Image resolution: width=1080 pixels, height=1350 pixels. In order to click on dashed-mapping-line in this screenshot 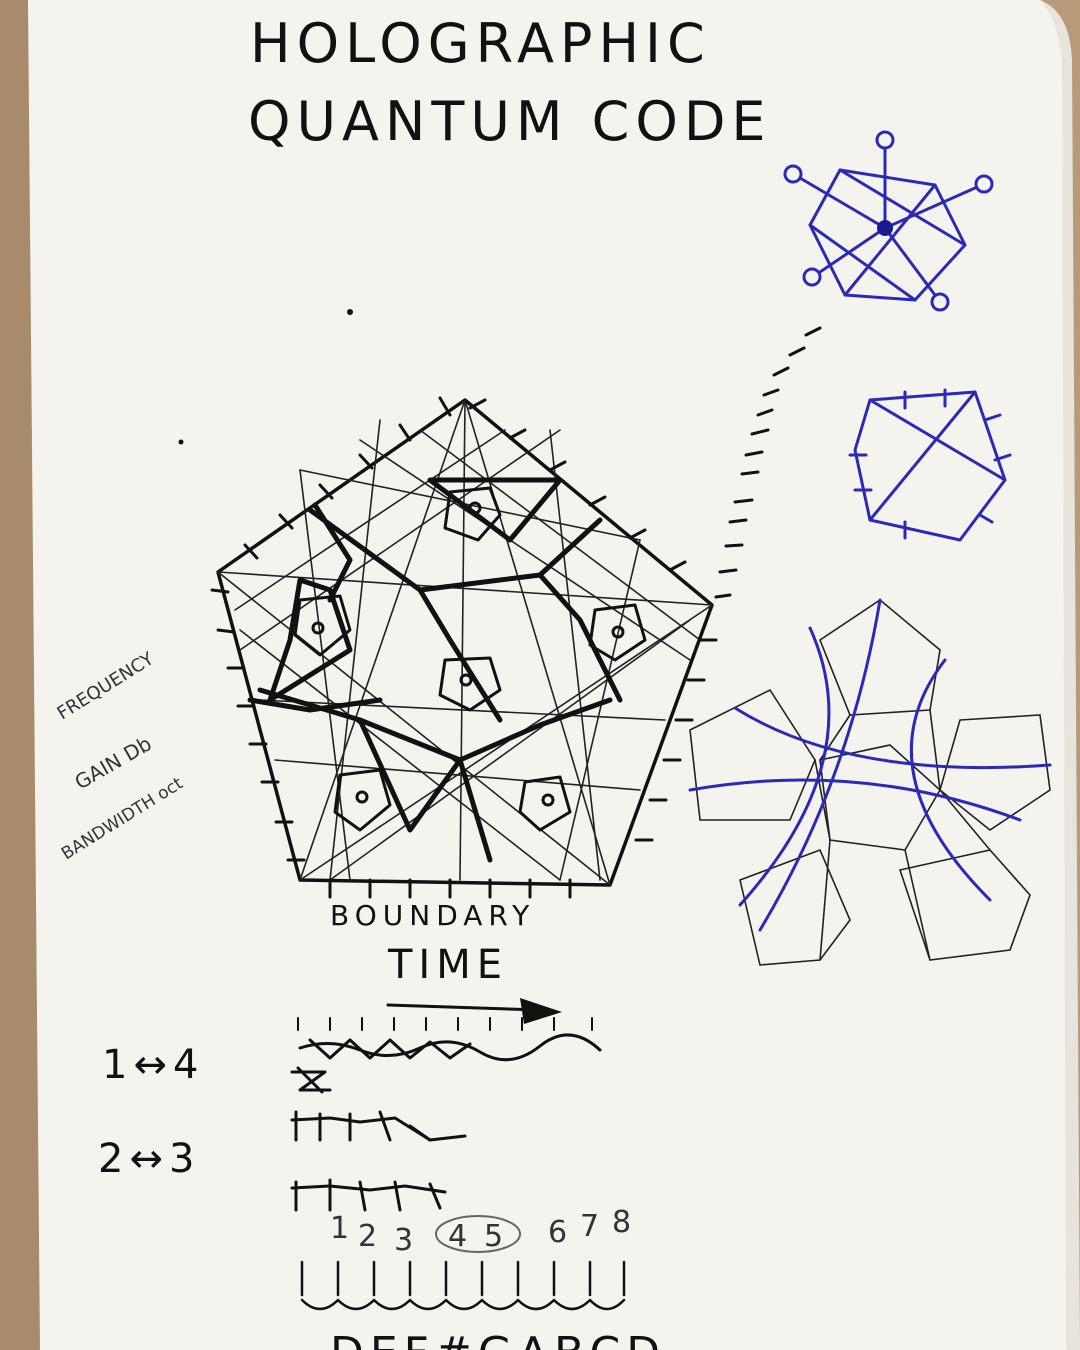, I will do `click(768, 462)`.